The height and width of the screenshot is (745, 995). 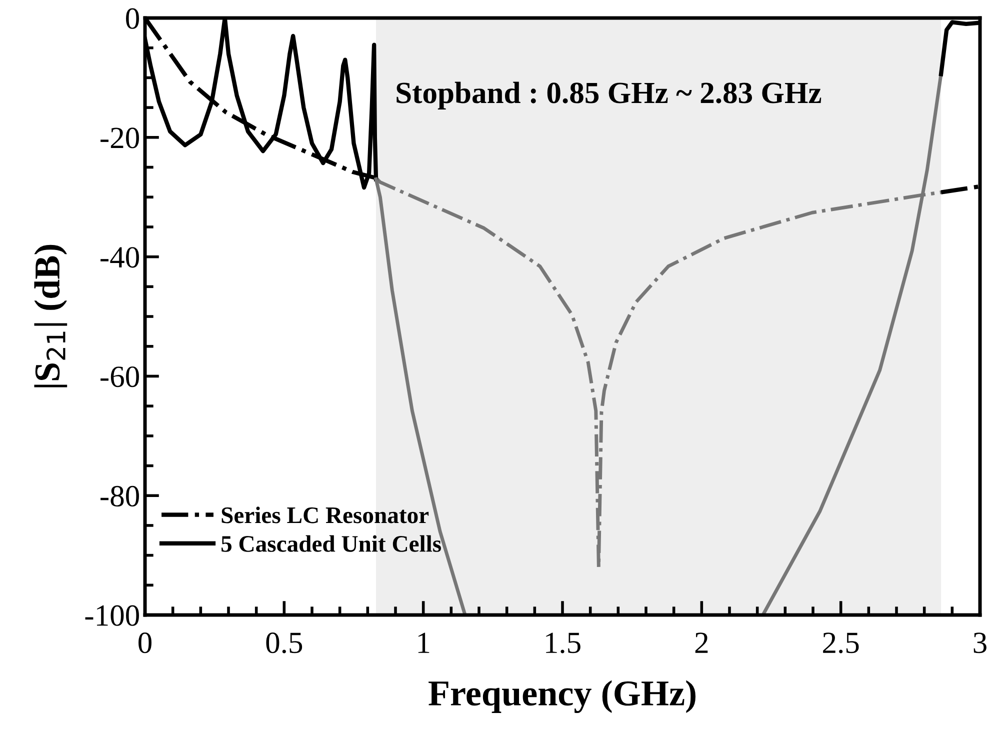 I want to click on x-tick-label: 2, so click(x=701, y=642).